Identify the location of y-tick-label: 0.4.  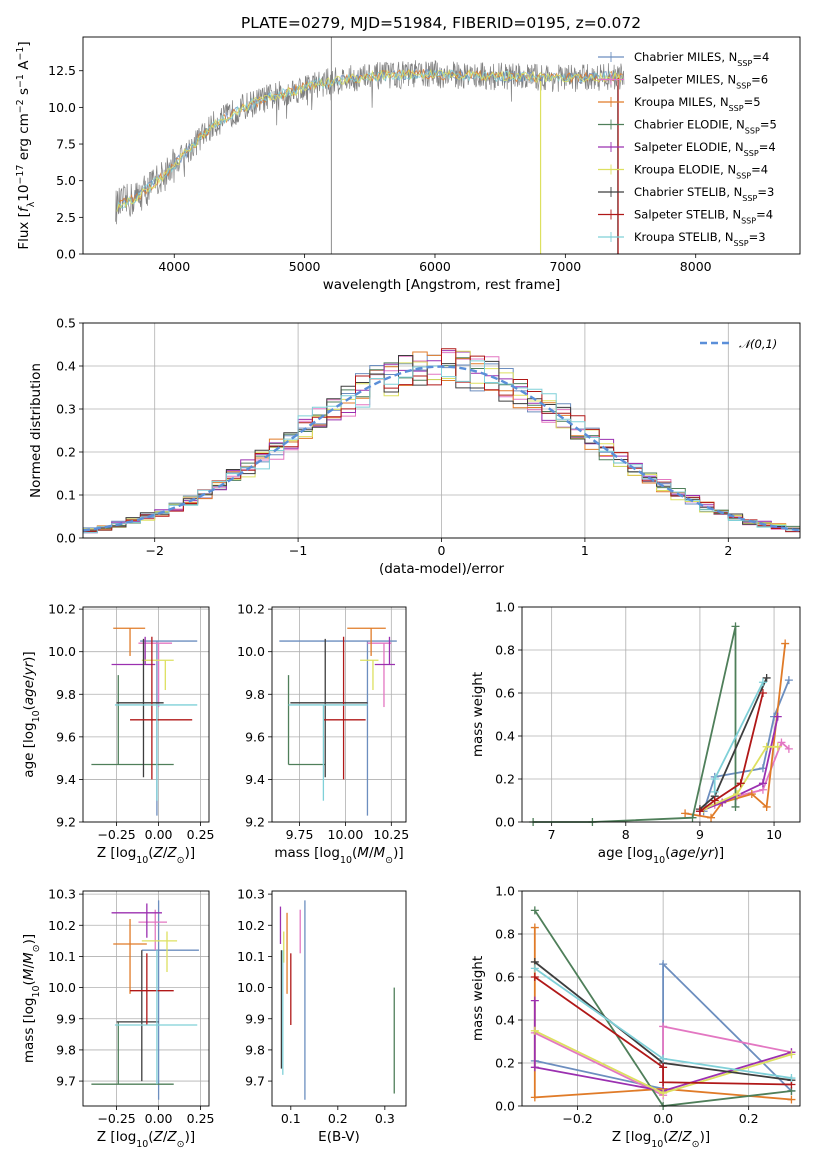
(66, 366).